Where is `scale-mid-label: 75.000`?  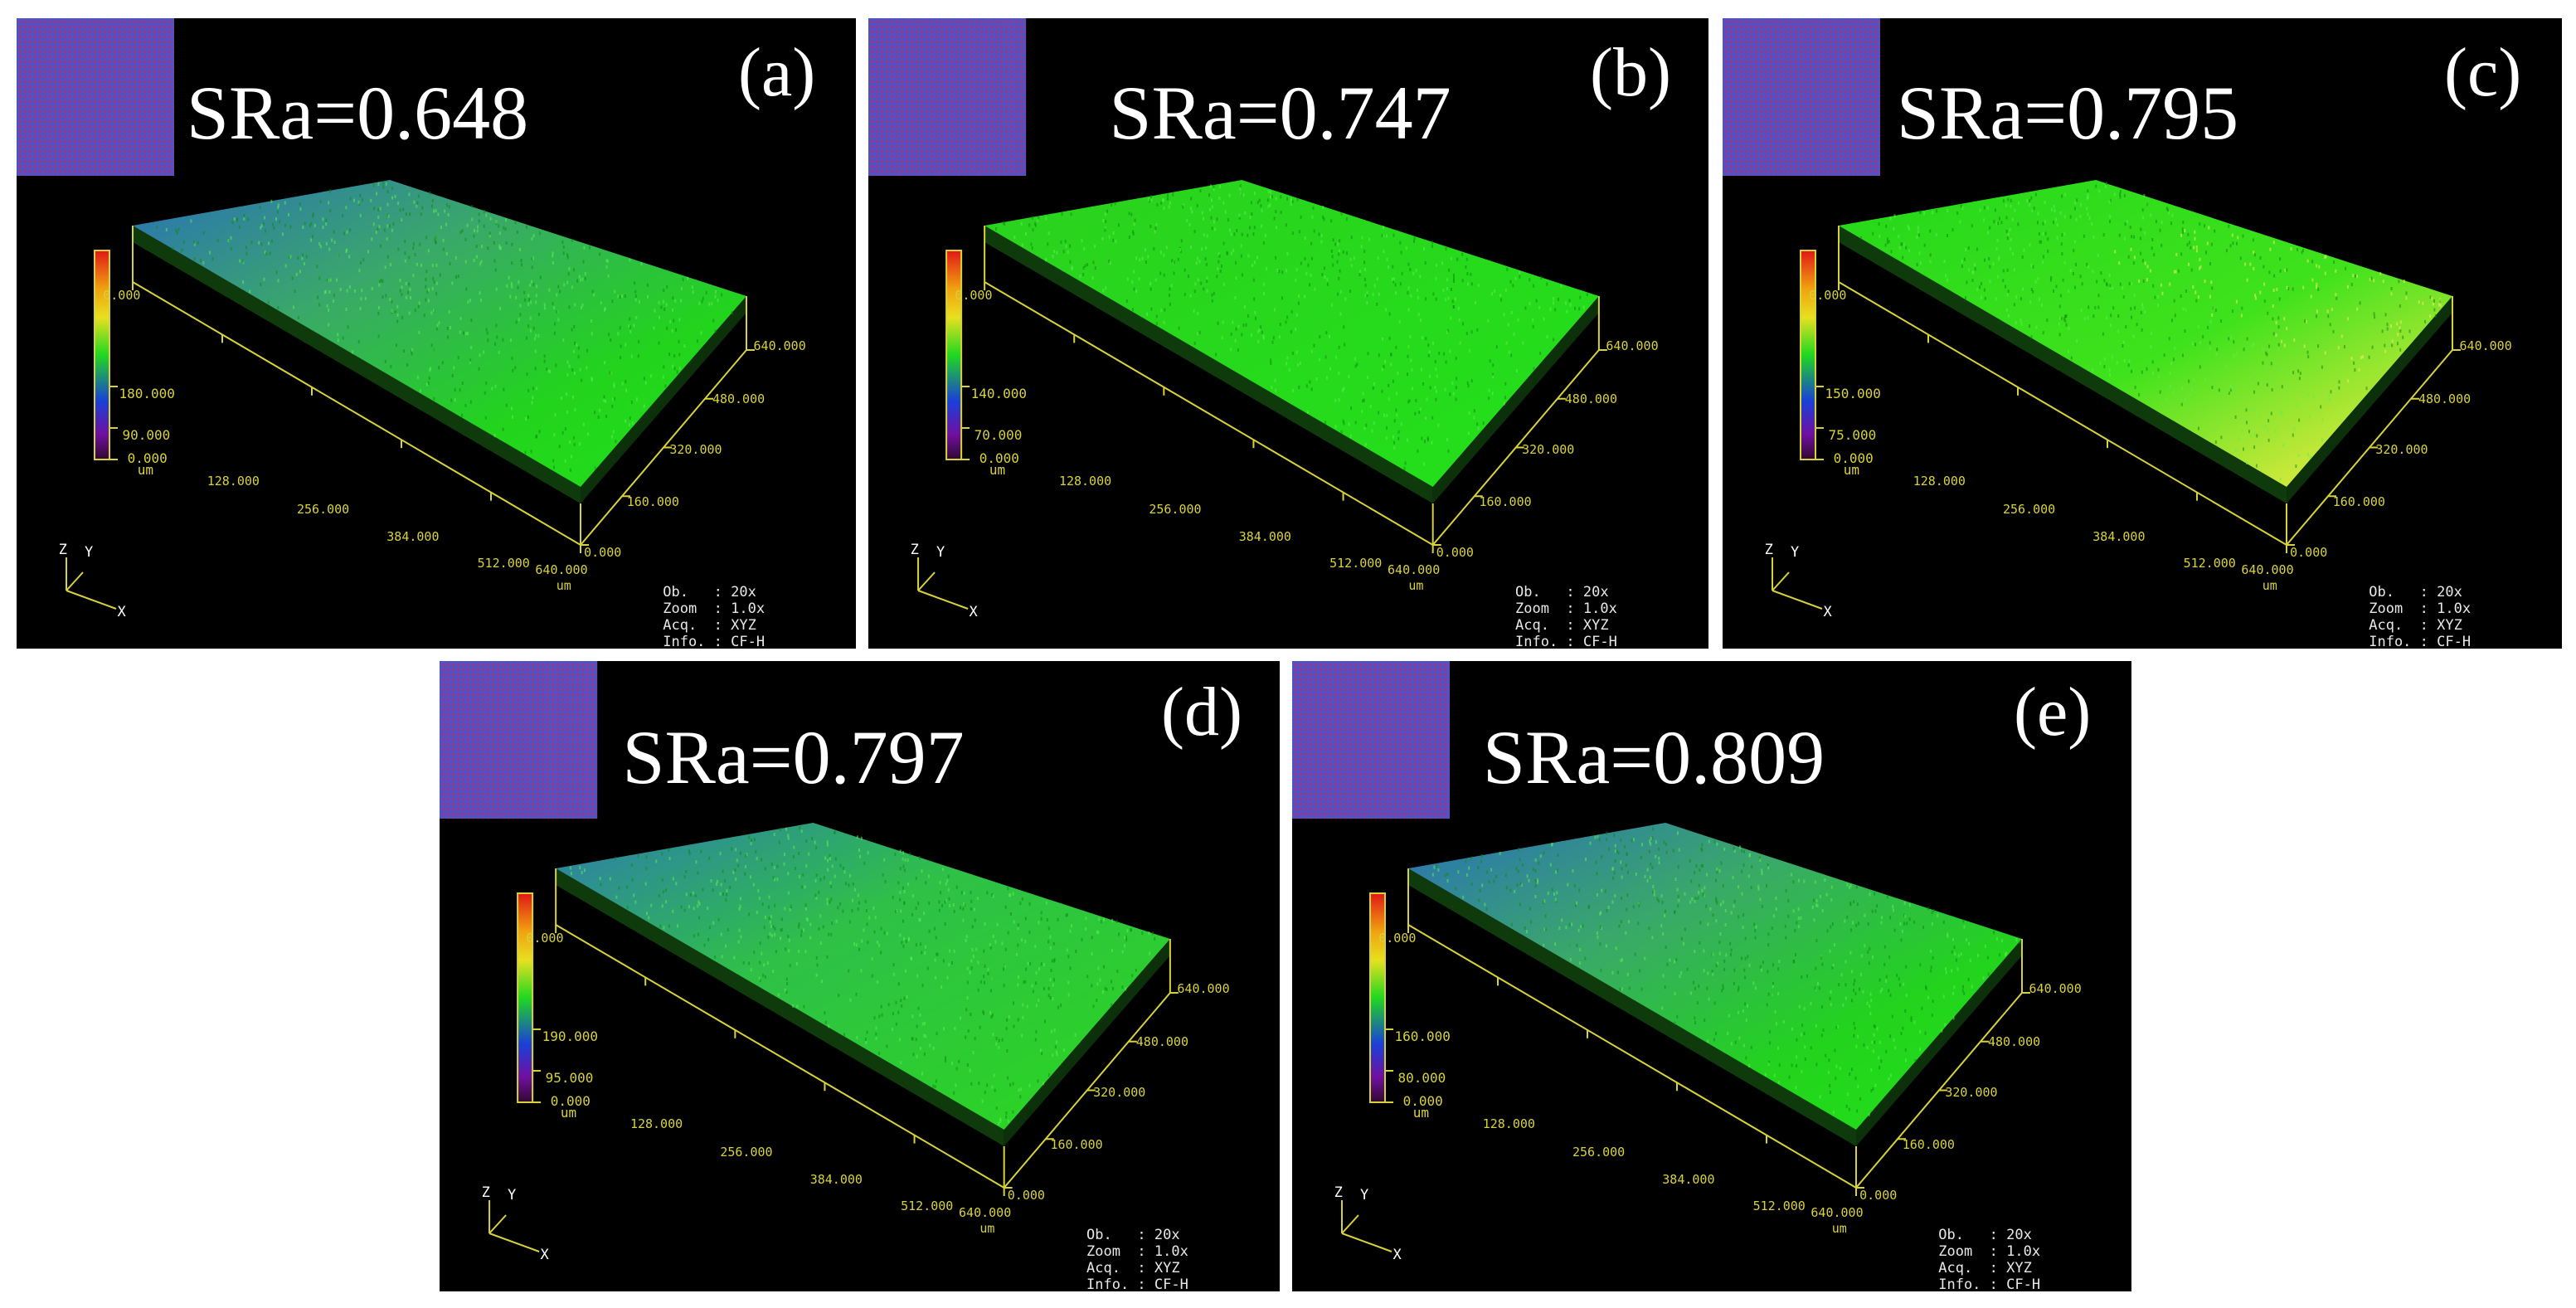
scale-mid-label: 75.000 is located at coordinates (1853, 435).